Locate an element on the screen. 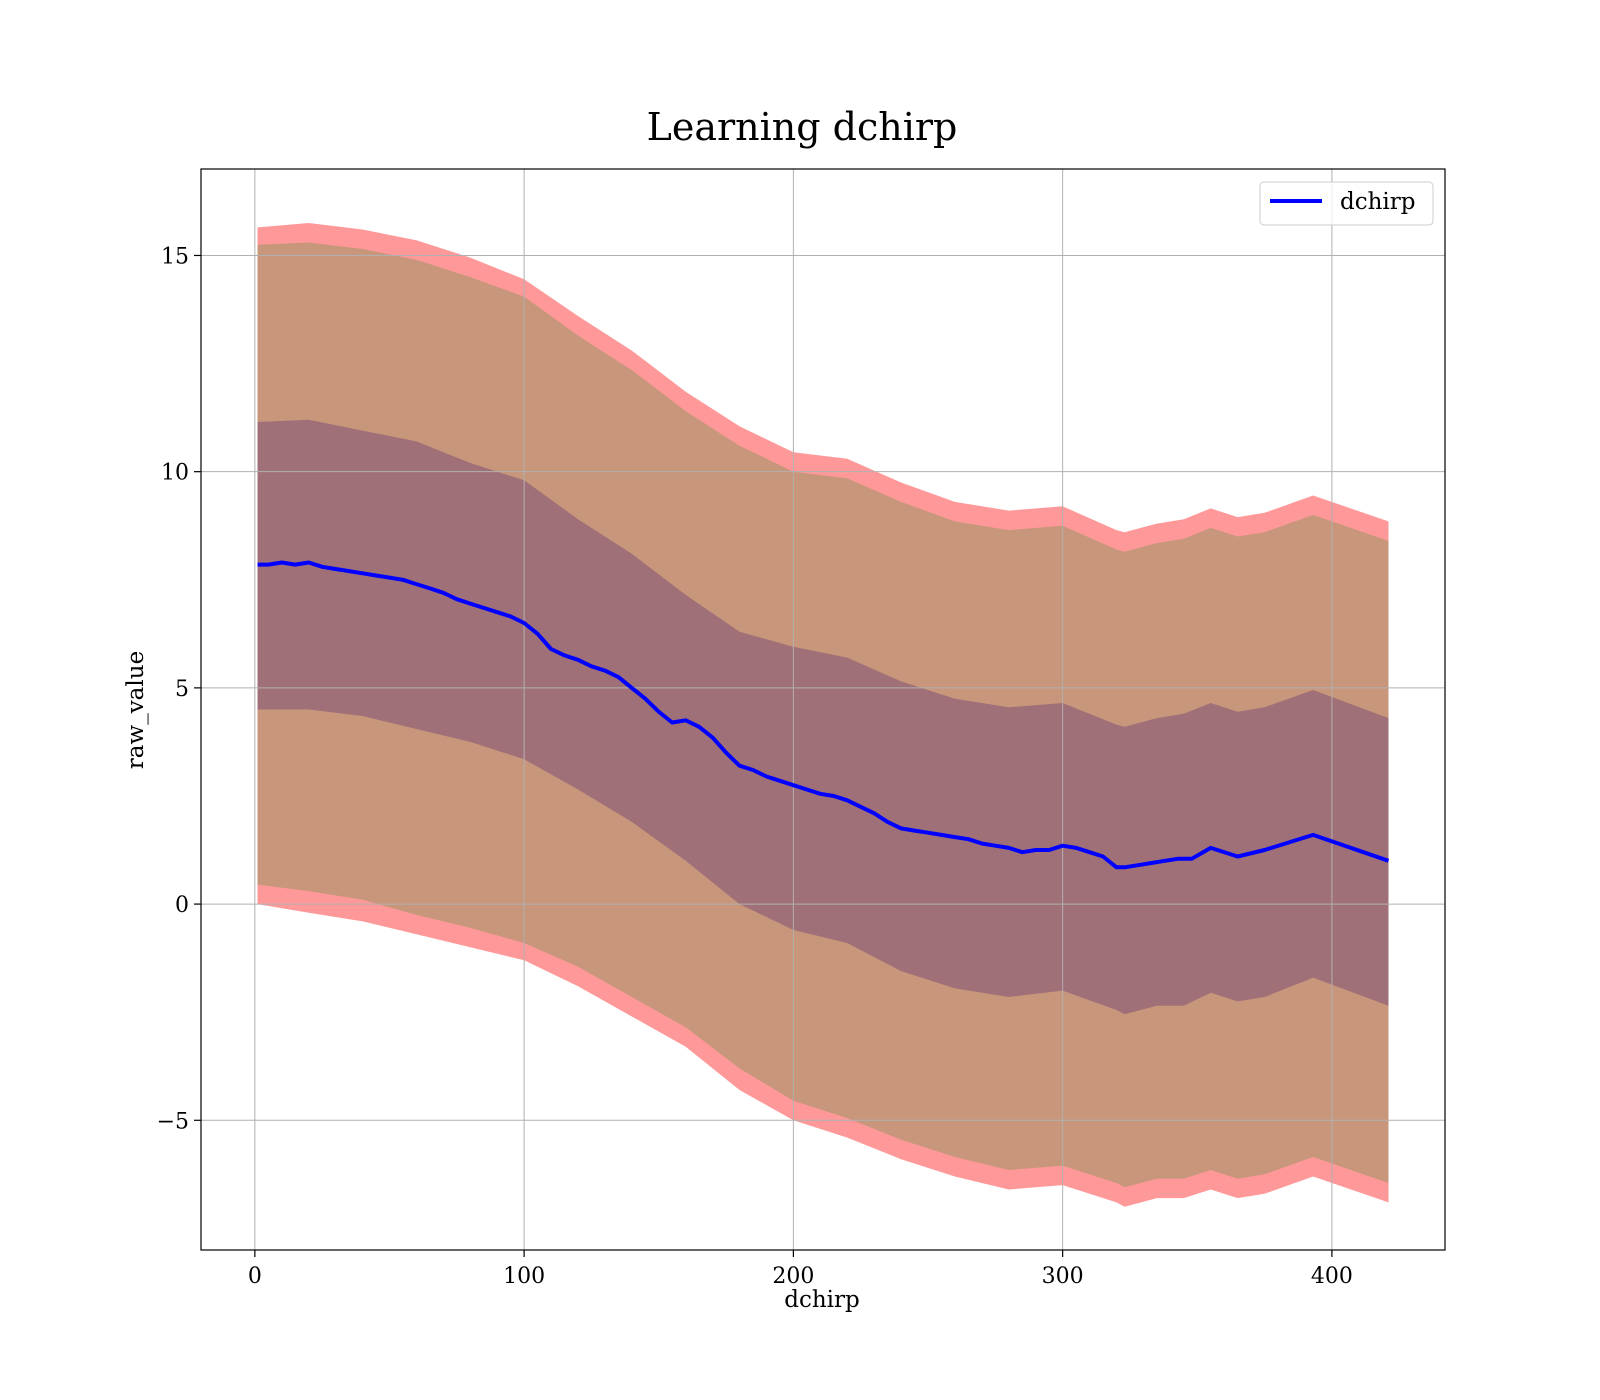 The height and width of the screenshot is (1400, 1600). y-tick-label: 10 is located at coordinates (175, 473).